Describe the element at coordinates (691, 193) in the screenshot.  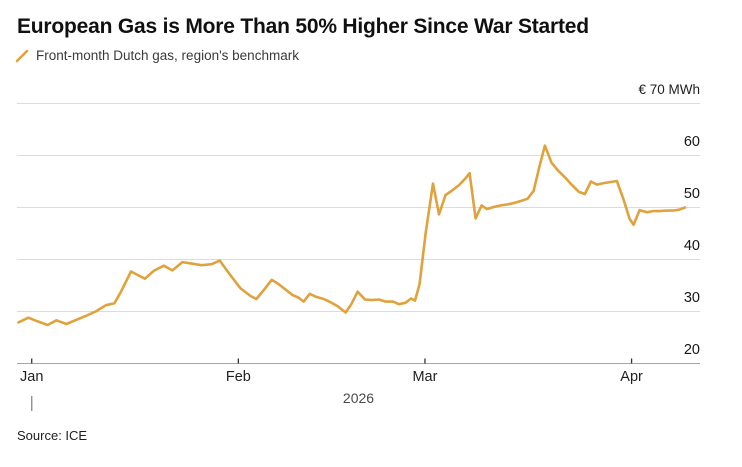
I see `y-axis-label-50: 50` at that location.